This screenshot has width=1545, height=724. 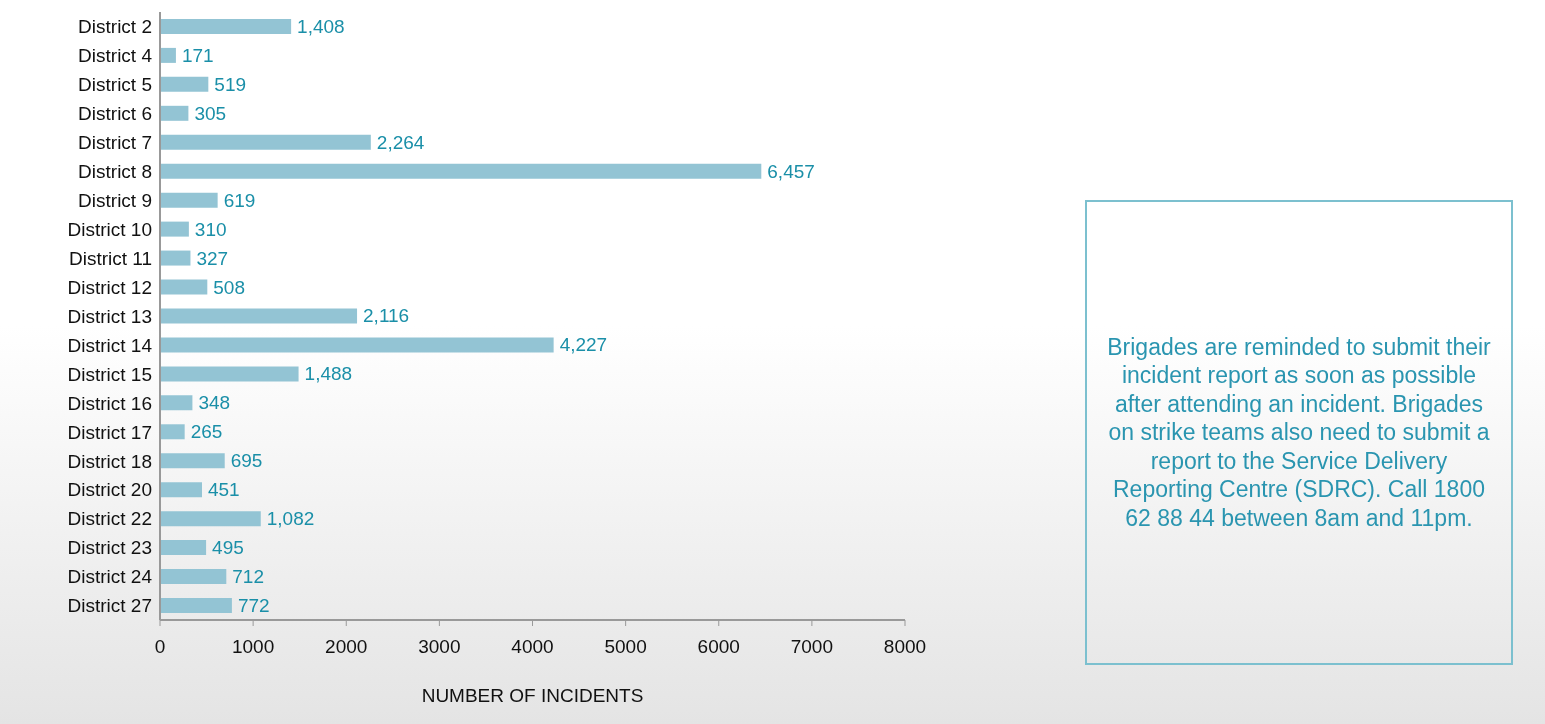 I want to click on x-tick-label: 6000, so click(x=718, y=647).